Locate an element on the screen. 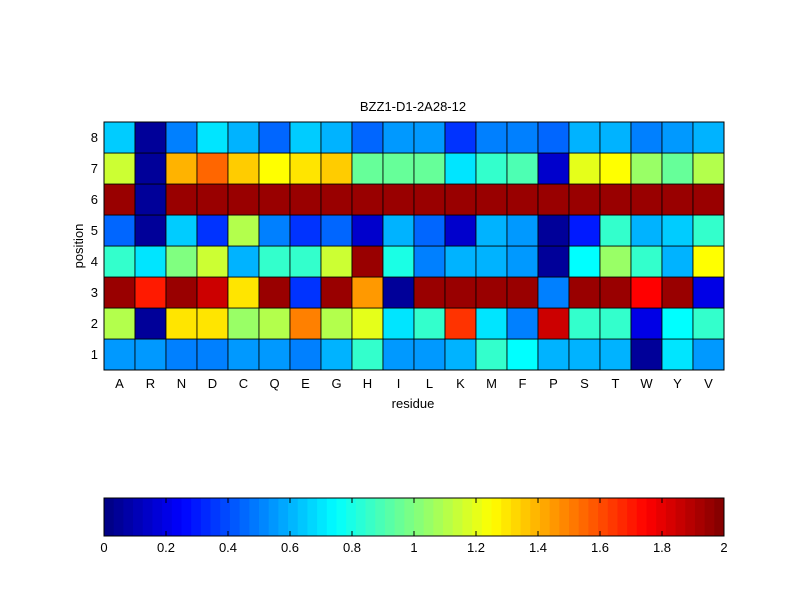 Image resolution: width=800 pixels, height=600 pixels. colorbar-tick-label: 0.4 is located at coordinates (228, 547).